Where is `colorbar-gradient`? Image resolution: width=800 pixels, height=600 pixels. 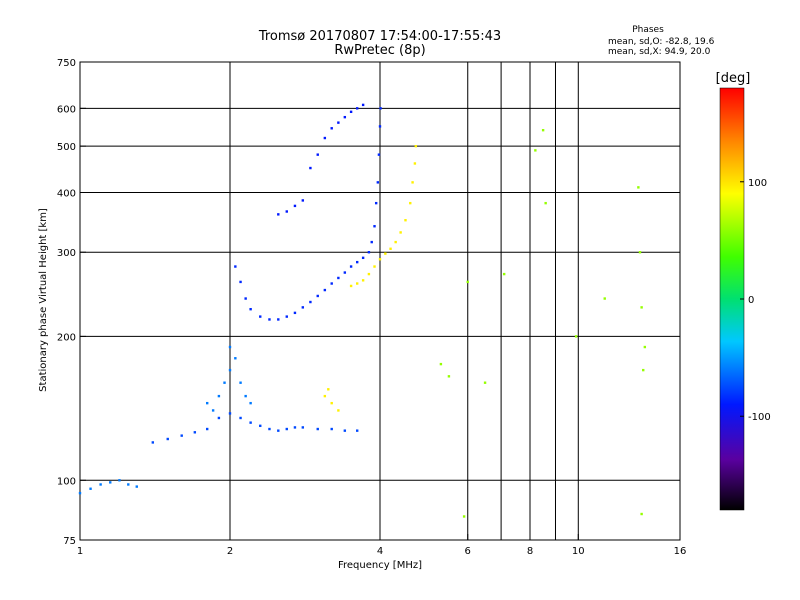
colorbar-gradient is located at coordinates (732, 299).